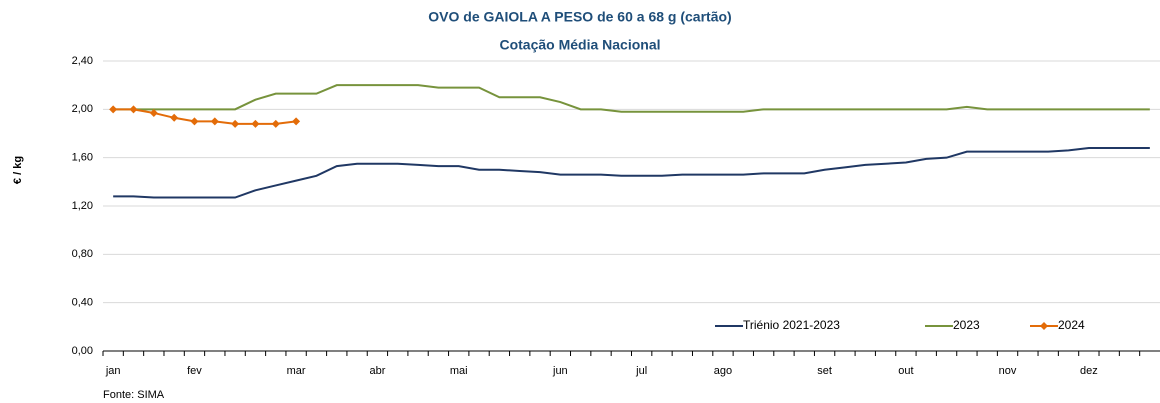 Image resolution: width=1160 pixels, height=403 pixels. Describe the element at coordinates (966, 325) in the screenshot. I see `legend-label: 2023` at that location.